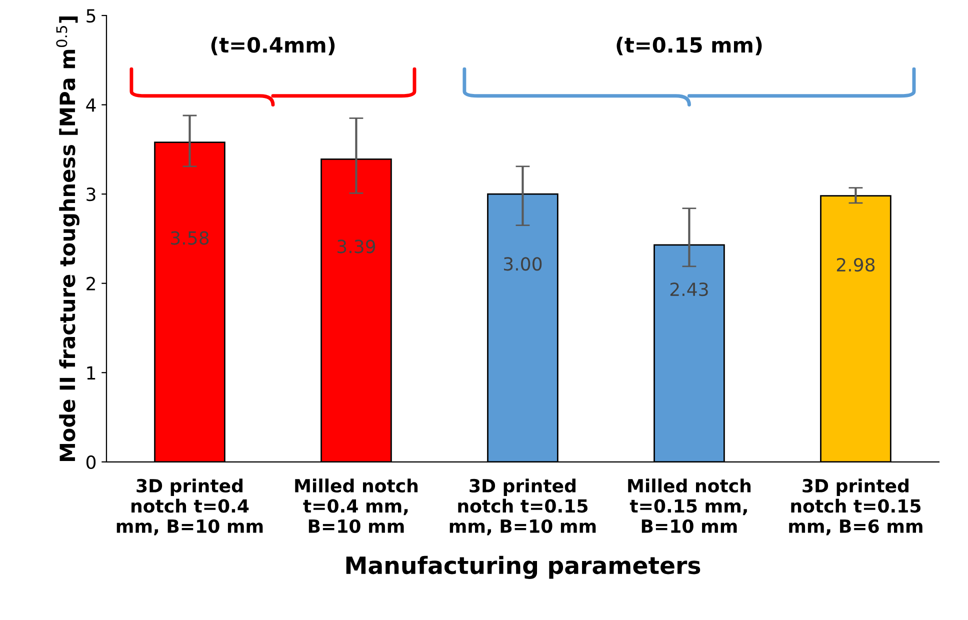  Describe the element at coordinates (356, 505) in the screenshot. I see `x-tick-label: Milled notch t=0.4 mm, B=10 mm` at that location.